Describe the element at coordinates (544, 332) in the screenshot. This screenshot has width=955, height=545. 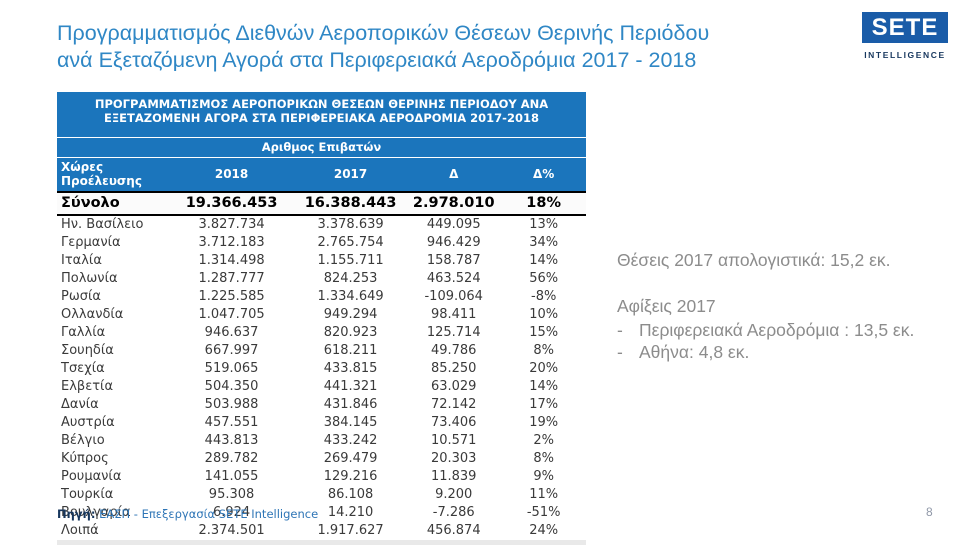
I see `cell-delta-pct: 15%` at that location.